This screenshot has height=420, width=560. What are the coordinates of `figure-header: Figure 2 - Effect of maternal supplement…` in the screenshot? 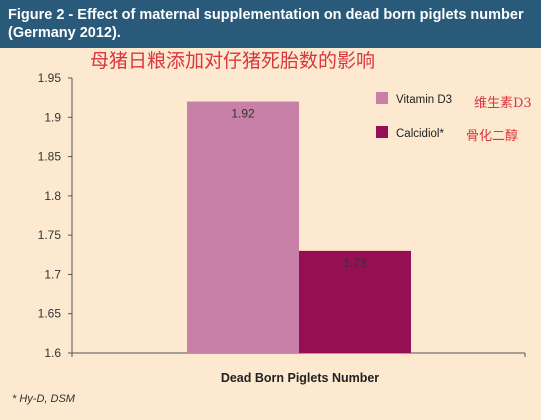 It's located at (270, 24).